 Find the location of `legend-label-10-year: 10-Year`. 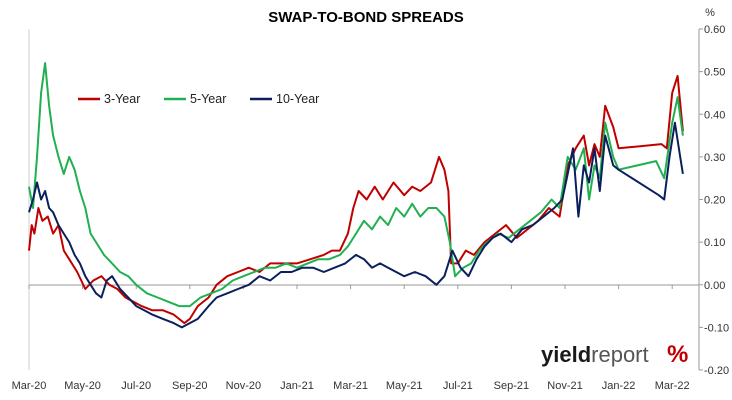

legend-label-10-year: 10-Year is located at coordinates (297, 99).